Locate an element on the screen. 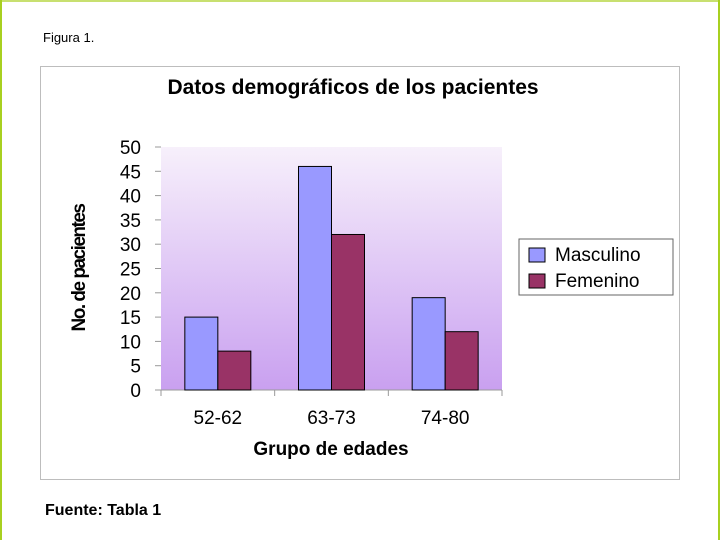 This screenshot has width=720, height=540. y-tick-label: 20 is located at coordinates (130, 294).